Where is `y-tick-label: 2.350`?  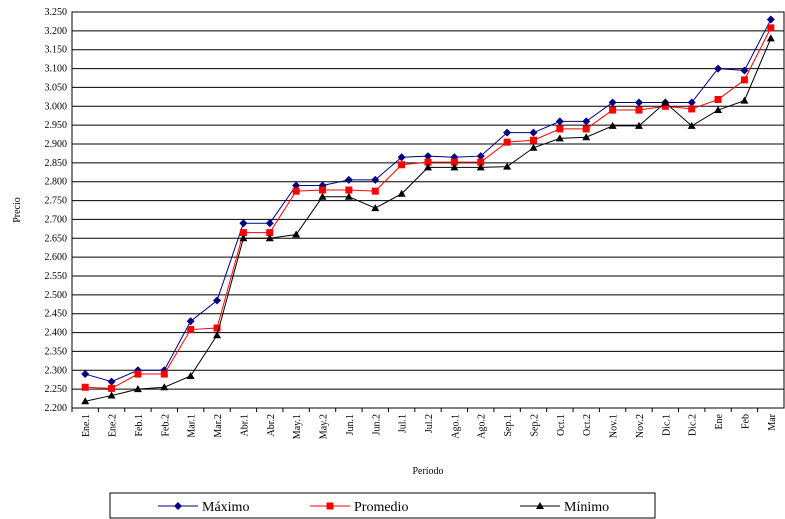
y-tick-label: 2.350 is located at coordinates (56, 351).